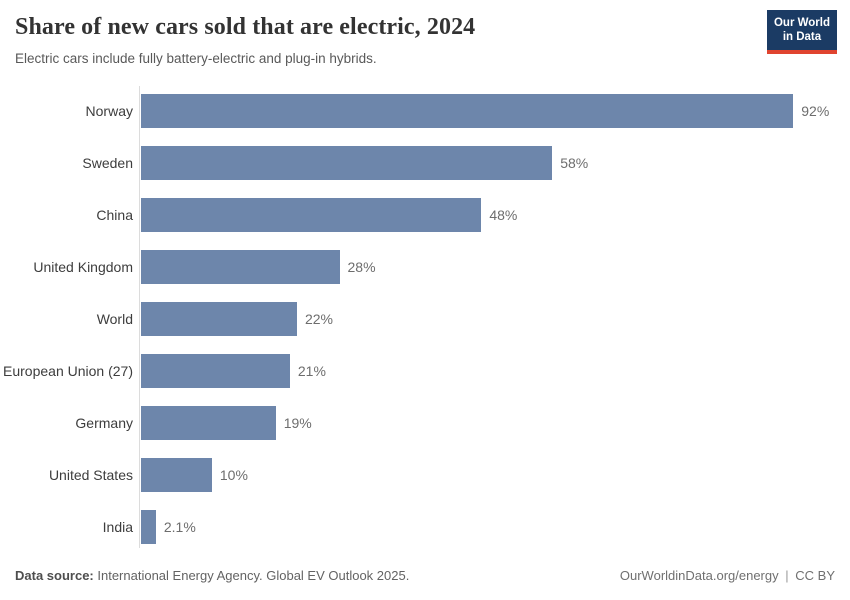  I want to click on bar-row: United States 10%, so click(425, 475).